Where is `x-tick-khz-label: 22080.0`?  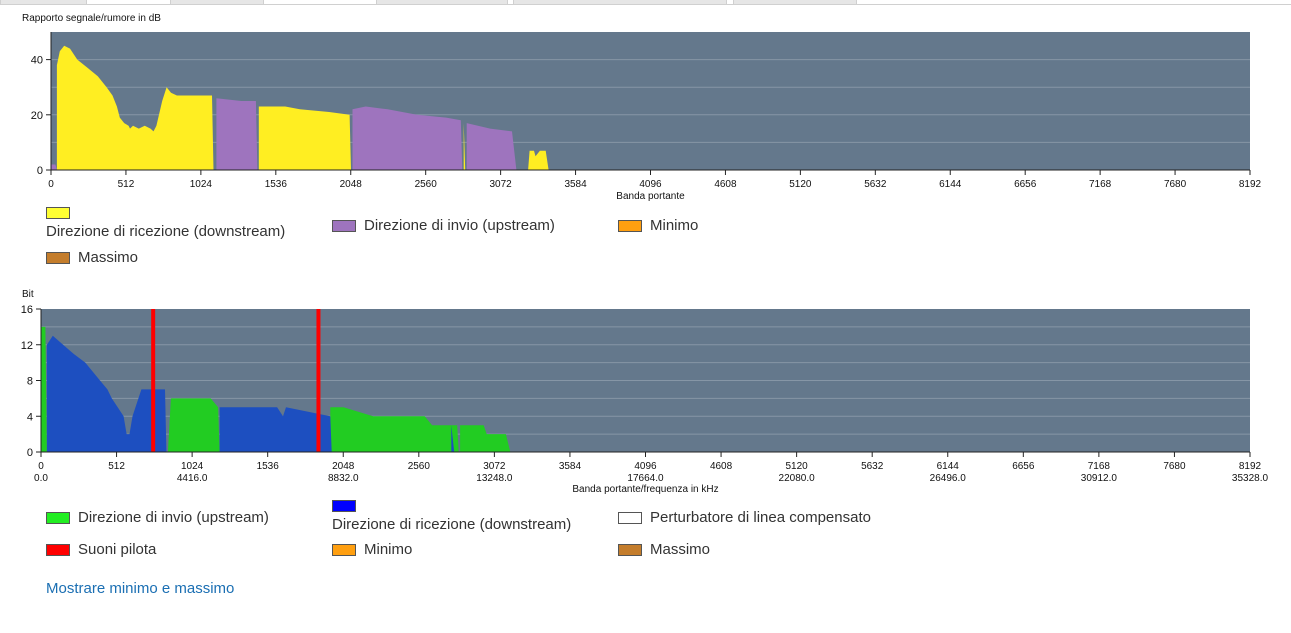
x-tick-khz-label: 22080.0 is located at coordinates (797, 478).